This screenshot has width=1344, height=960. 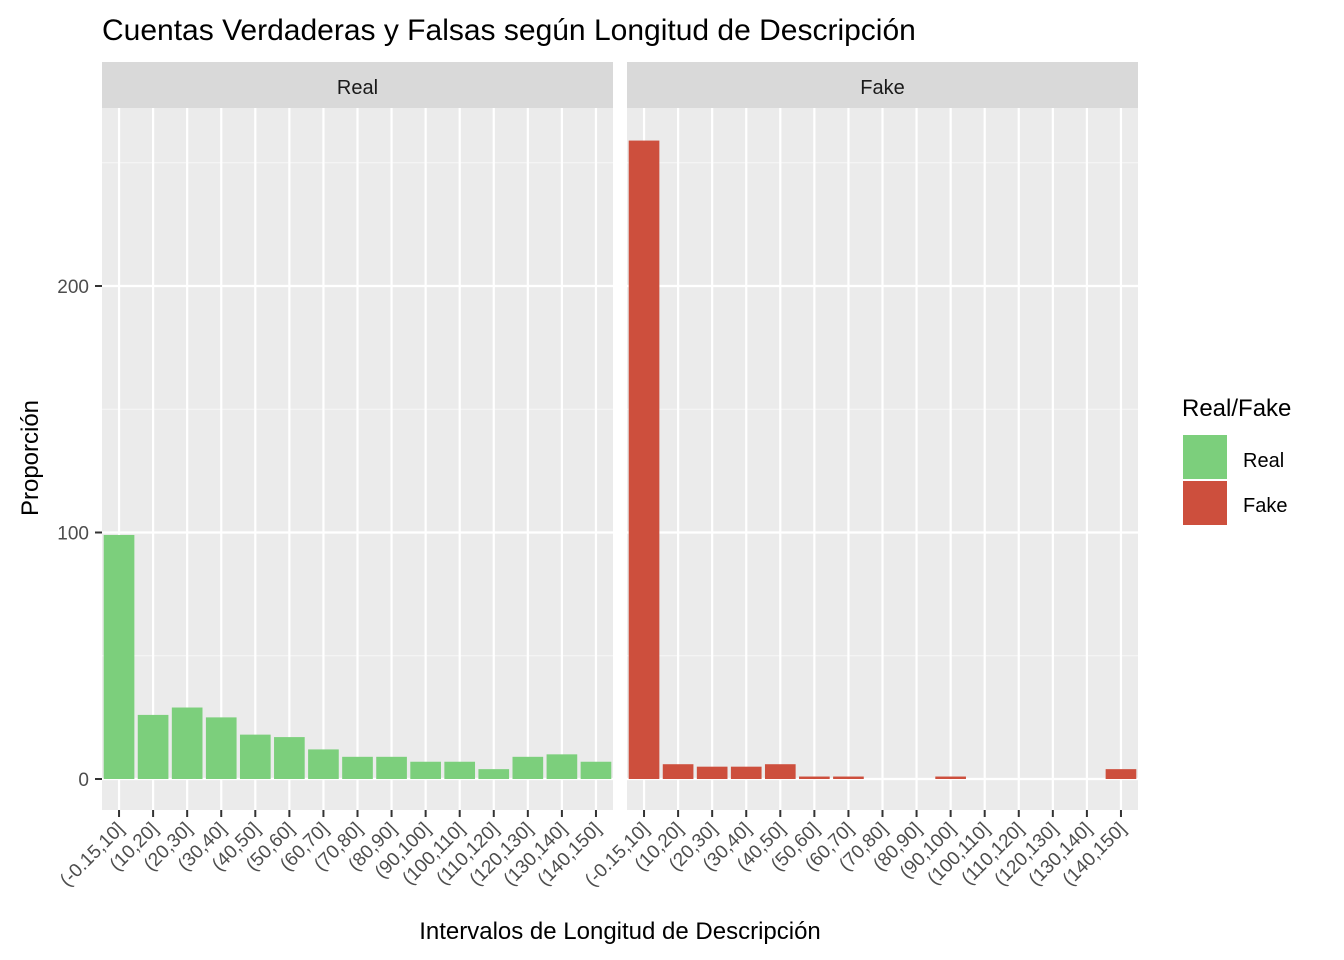 I want to click on legend-label-fake: Fake, so click(x=1265, y=506).